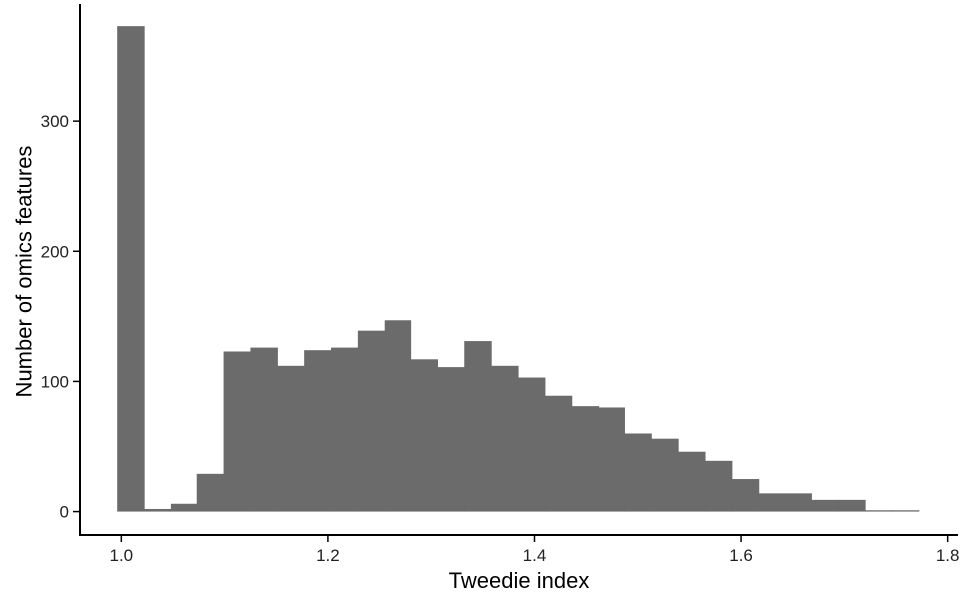  I want to click on y-tick-label: 0, so click(64, 512).